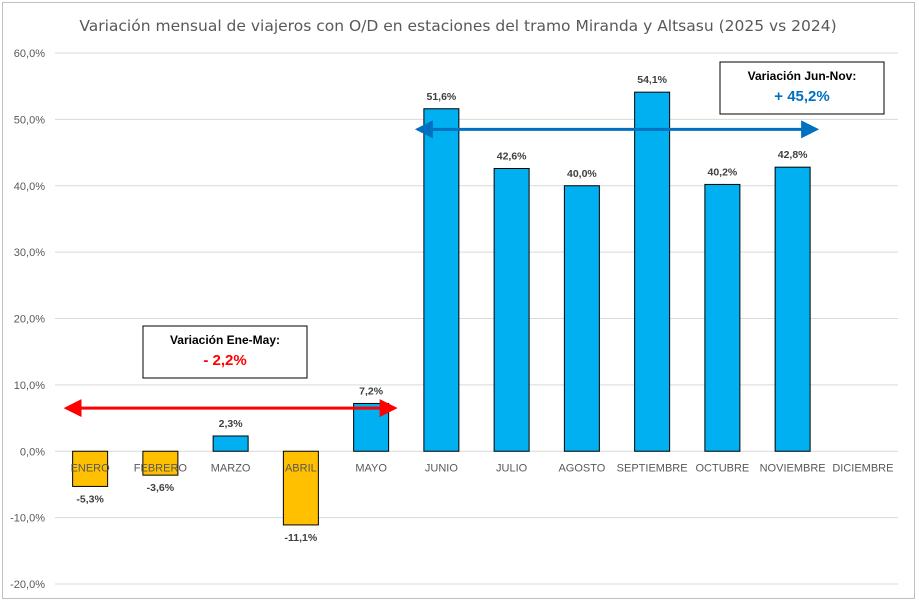 The image size is (919, 603). I want to click on x-tick-label: MAYO, so click(371, 468).